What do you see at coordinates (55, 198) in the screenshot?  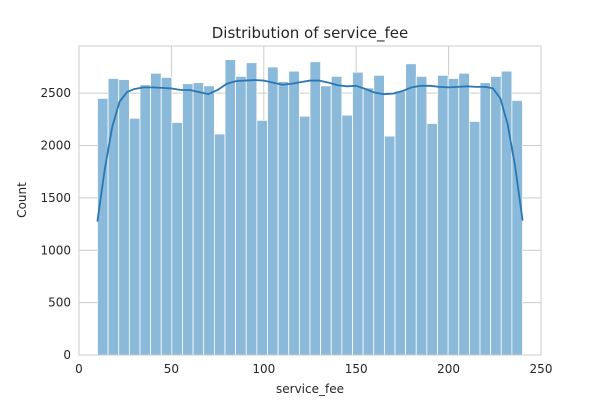 I see `y-tick-label: 1500` at bounding box center [55, 198].